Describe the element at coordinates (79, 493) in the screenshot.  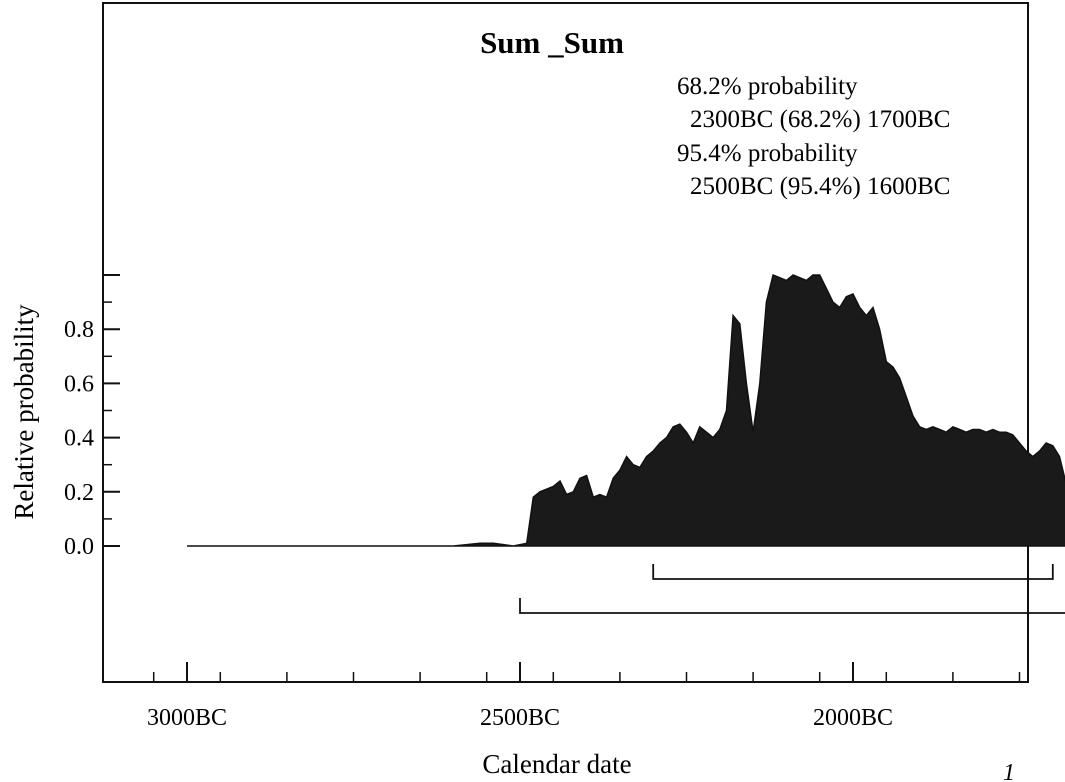
I see `y-tick-label: 0.2` at that location.